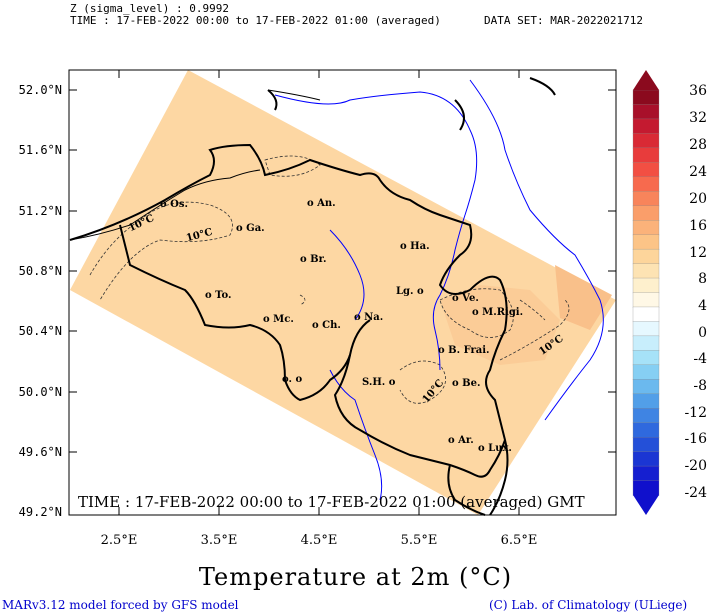 The image size is (711, 613). I want to click on lon-label: 2.5°E, so click(119, 540).